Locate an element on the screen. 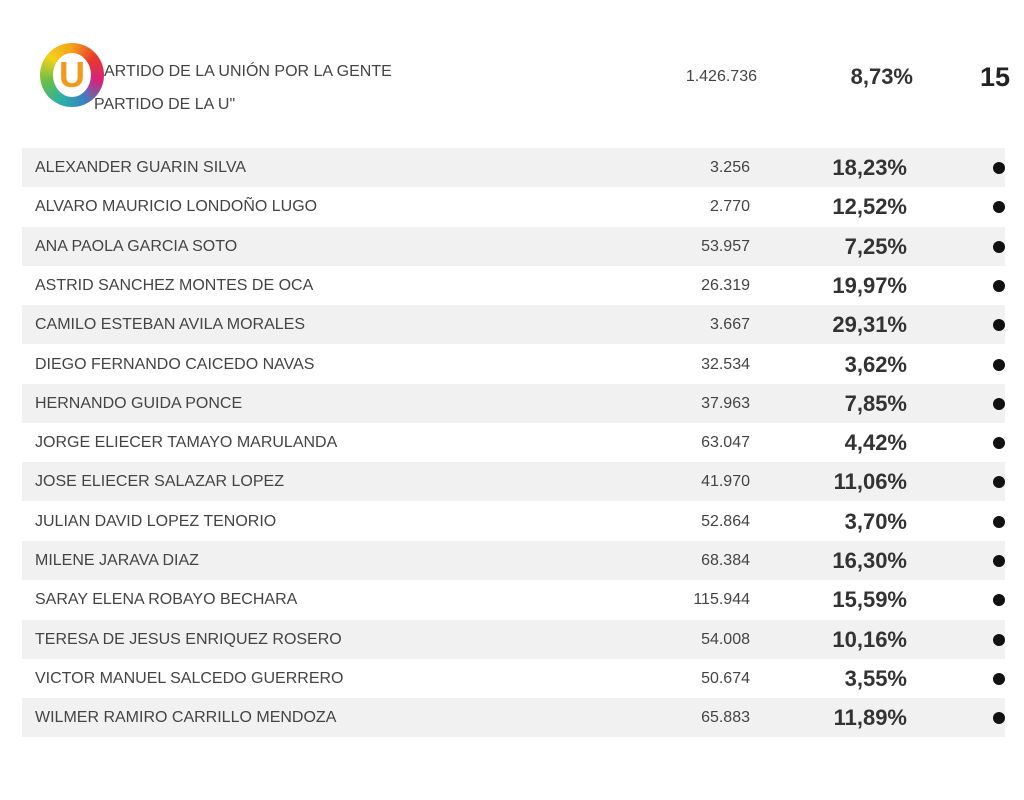 The width and height of the screenshot is (1024, 800). candidate-percent: 3,55% is located at coordinates (875, 678).